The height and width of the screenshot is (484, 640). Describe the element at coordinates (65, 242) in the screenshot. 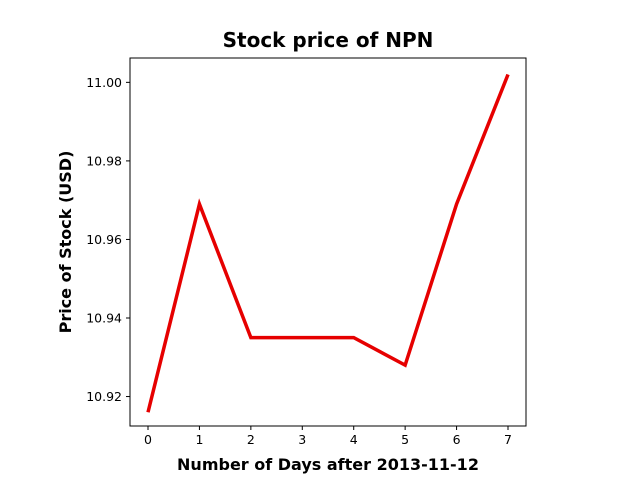

I see `y-axis-label: Price of Stock (USD)` at that location.